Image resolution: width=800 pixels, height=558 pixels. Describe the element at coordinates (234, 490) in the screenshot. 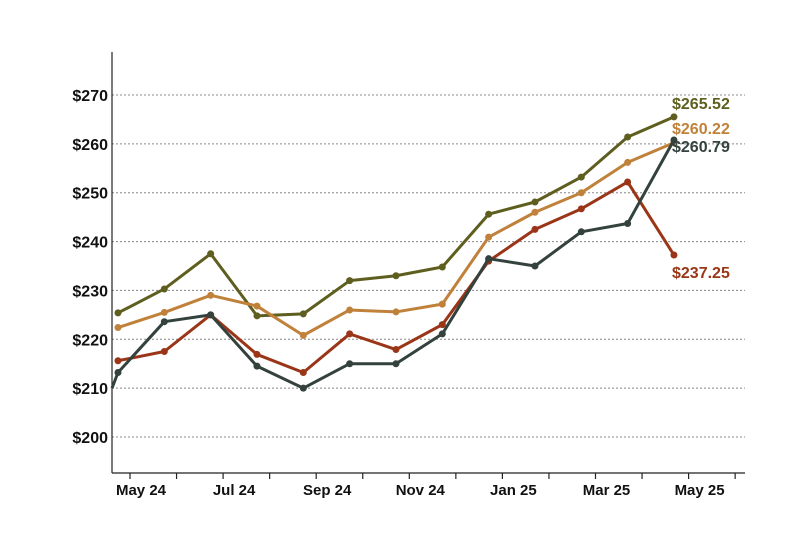

I see `x-tick-label: Jul 24` at that location.